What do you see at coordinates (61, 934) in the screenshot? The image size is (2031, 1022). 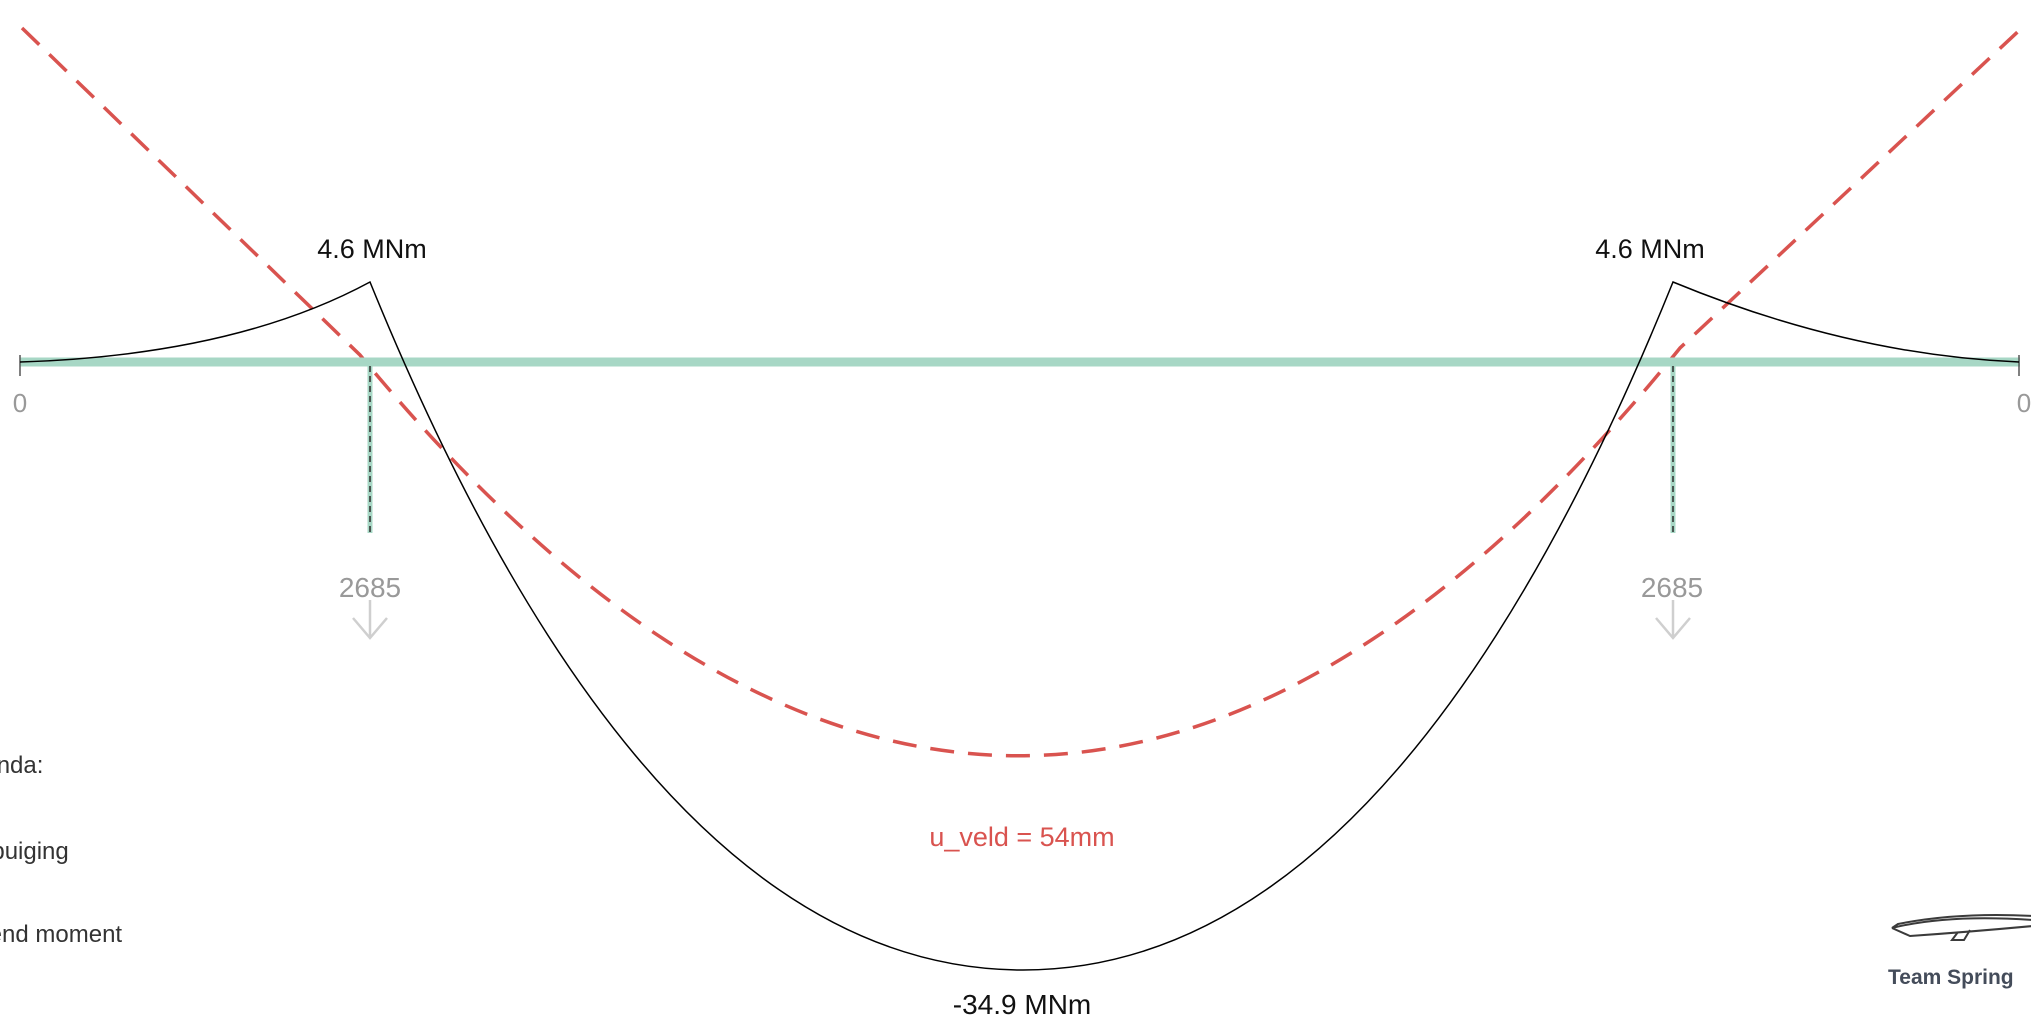 I see `legend-item-moment: igend moment` at bounding box center [61, 934].